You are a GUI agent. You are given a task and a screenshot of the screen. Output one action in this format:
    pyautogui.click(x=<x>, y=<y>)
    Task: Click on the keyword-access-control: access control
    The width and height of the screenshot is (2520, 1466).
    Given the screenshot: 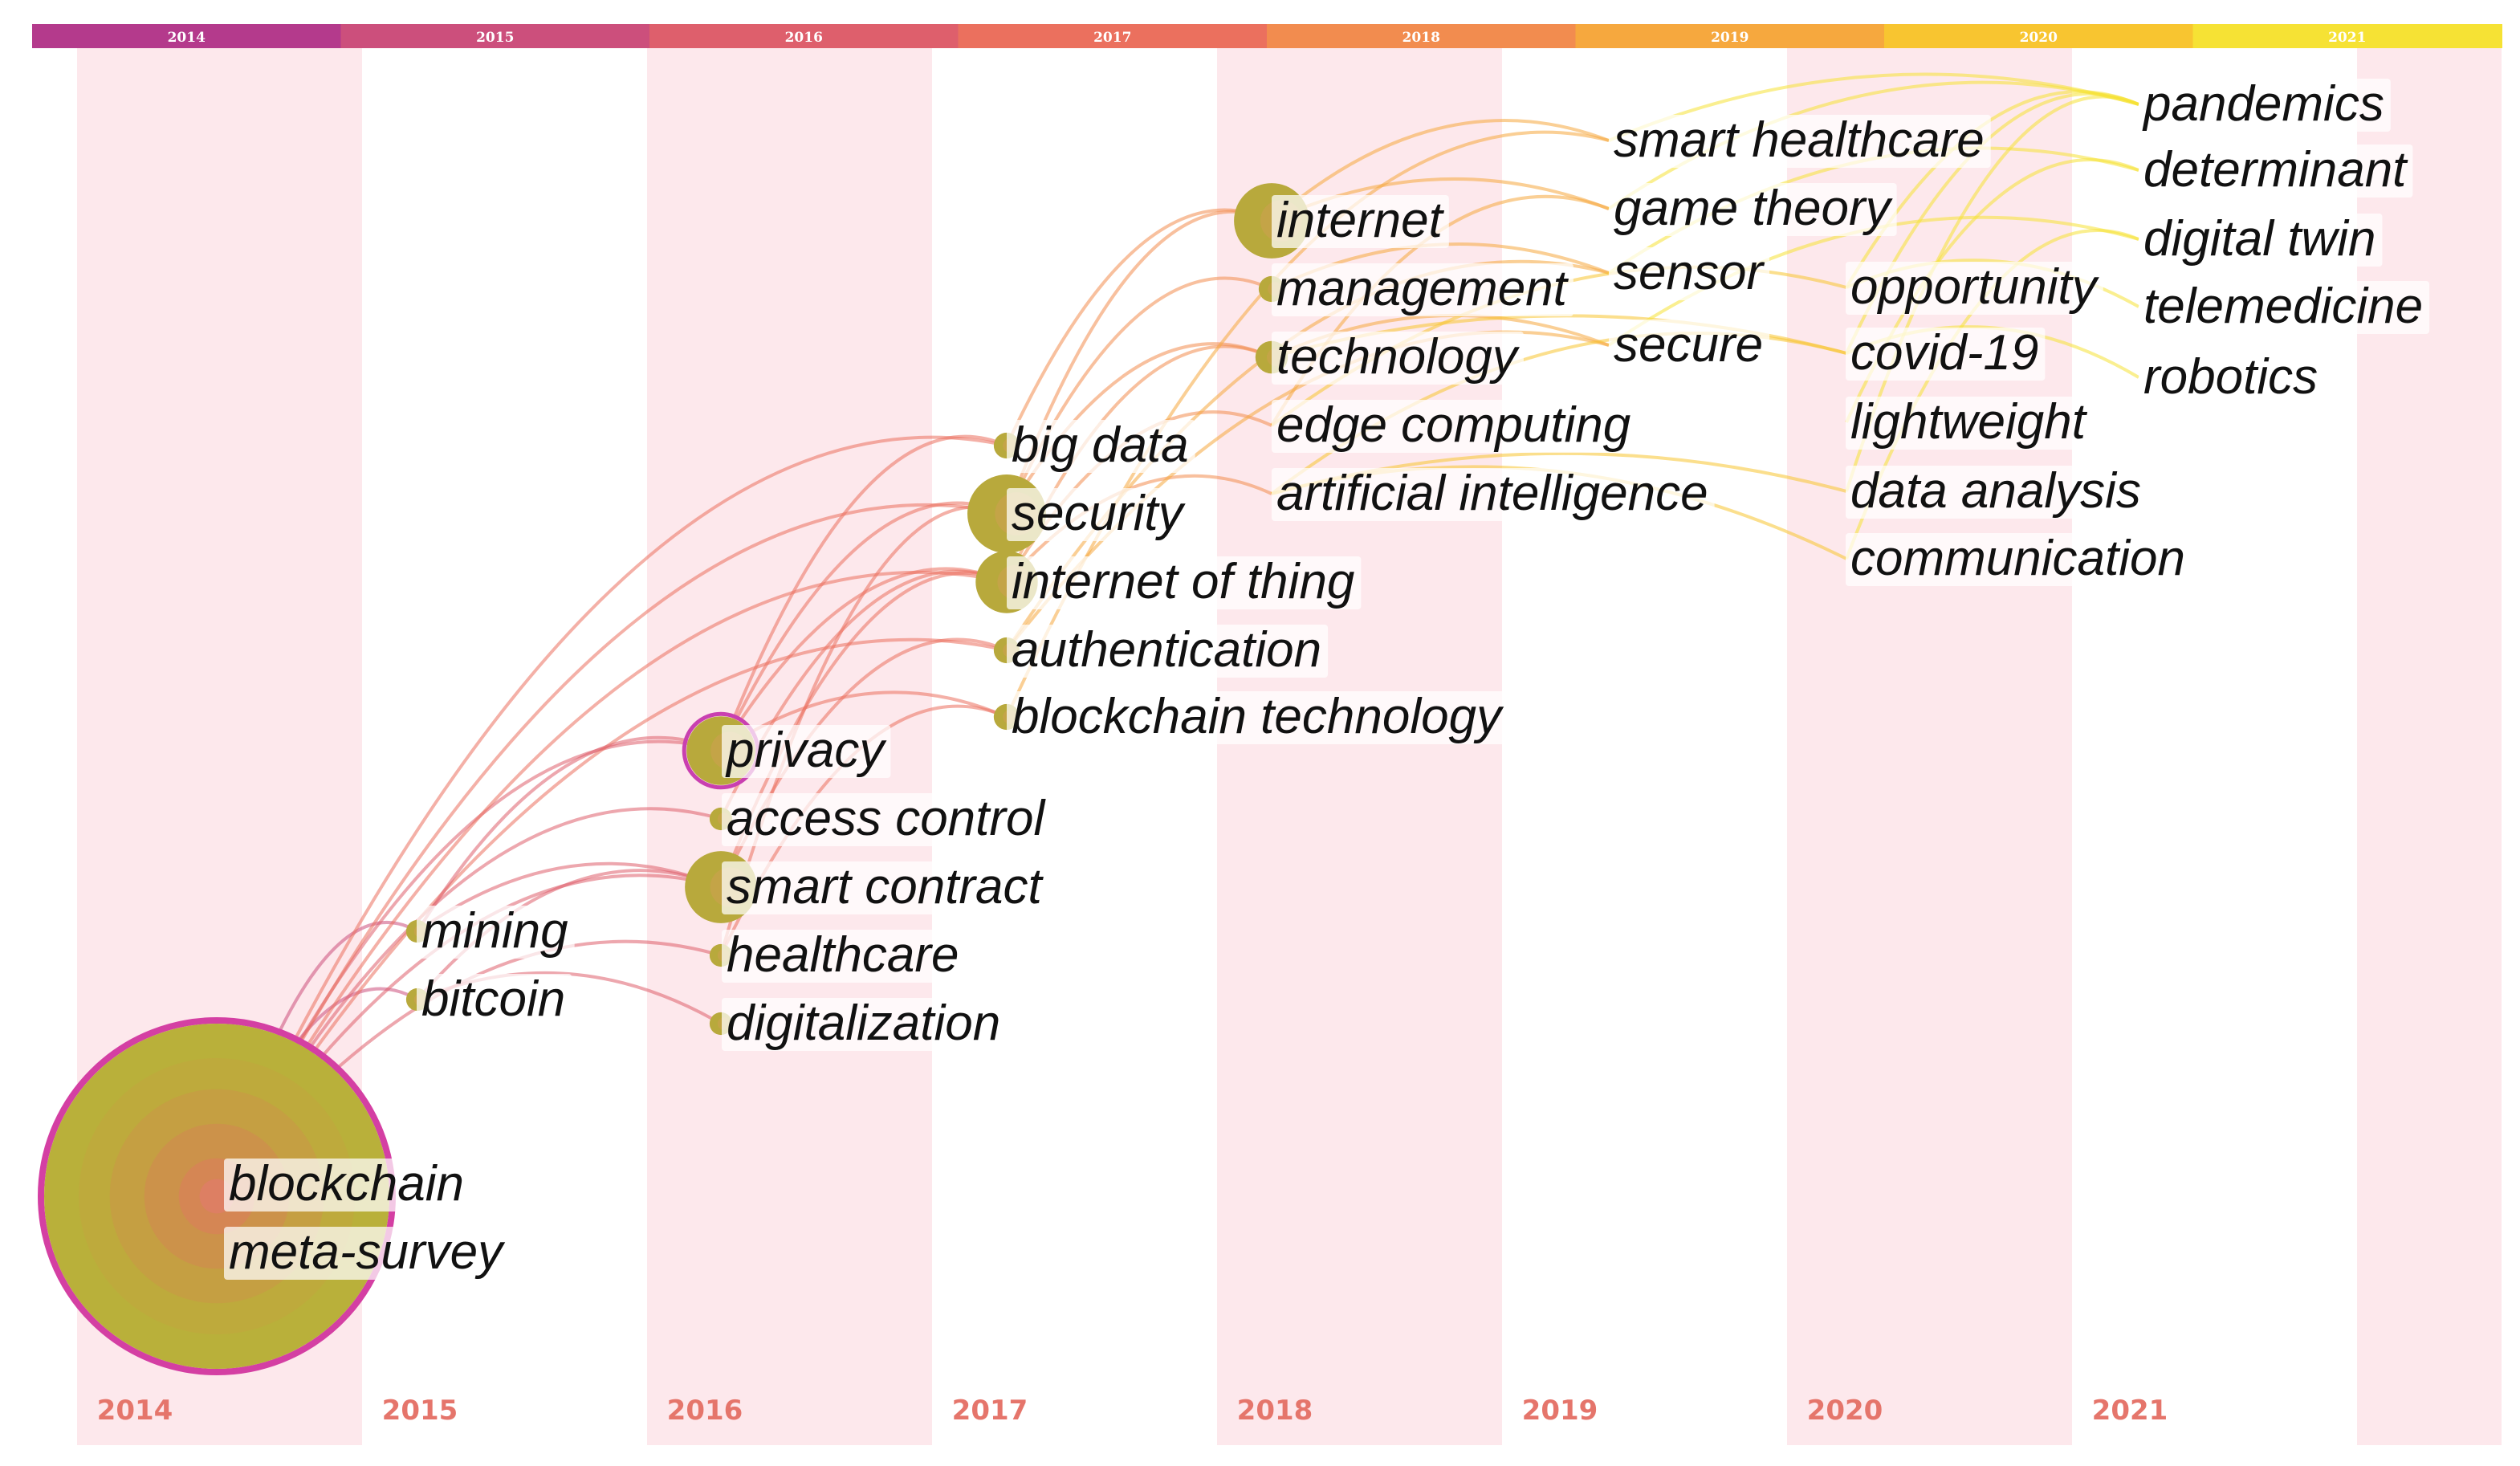 What is the action you would take?
    pyautogui.click(x=887, y=818)
    